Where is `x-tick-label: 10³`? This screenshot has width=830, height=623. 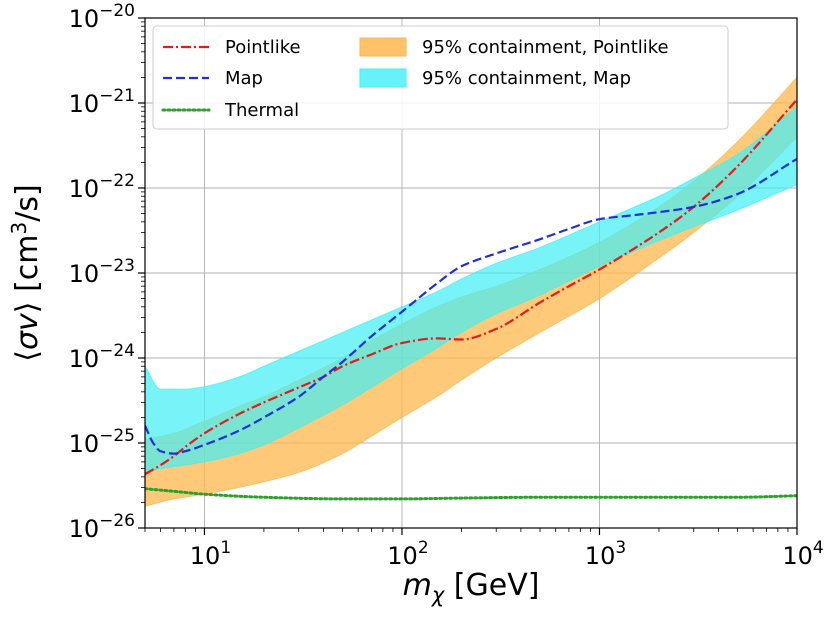 x-tick-label: 10³ is located at coordinates (605, 554).